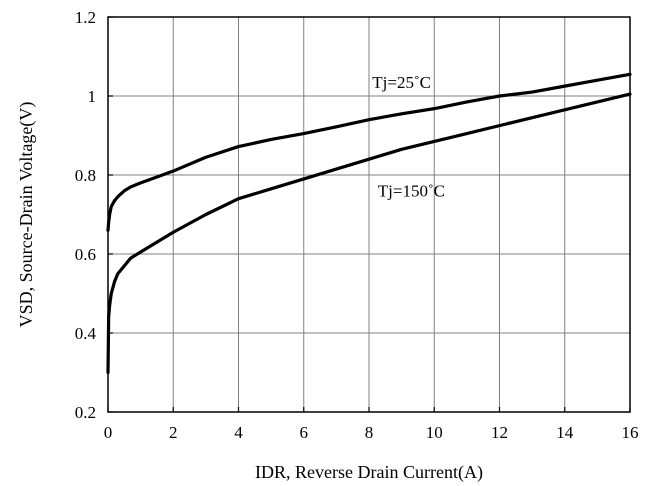 The height and width of the screenshot is (486, 654). Describe the element at coordinates (499, 432) in the screenshot. I see `x-tick-label: 12` at that location.